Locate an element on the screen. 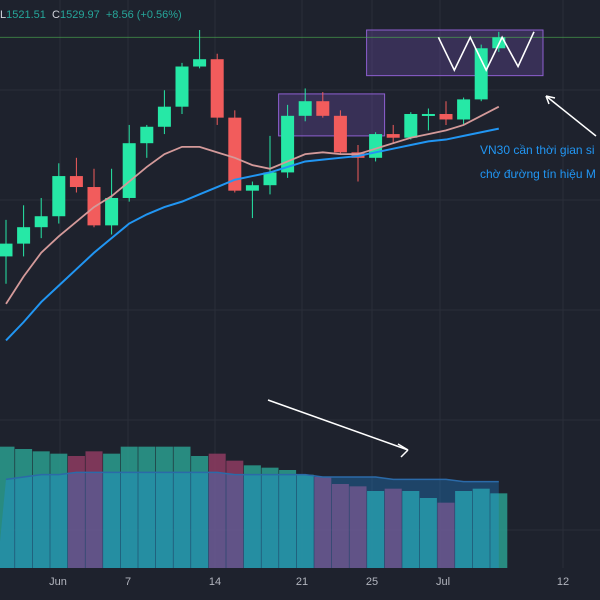  close-key: C is located at coordinates (56, 15).